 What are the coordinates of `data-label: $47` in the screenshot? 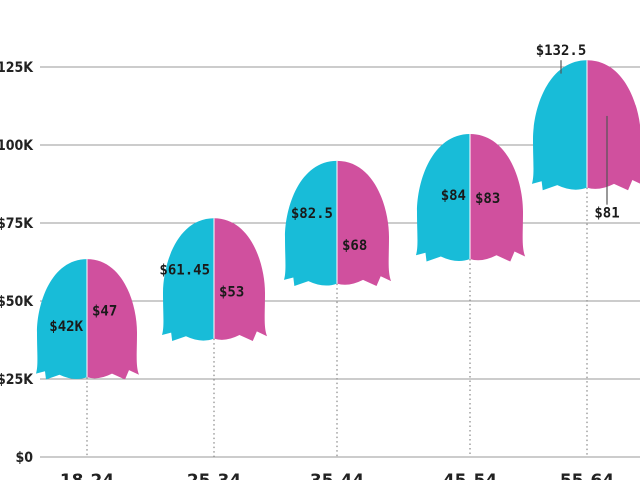 It's located at (104, 311).